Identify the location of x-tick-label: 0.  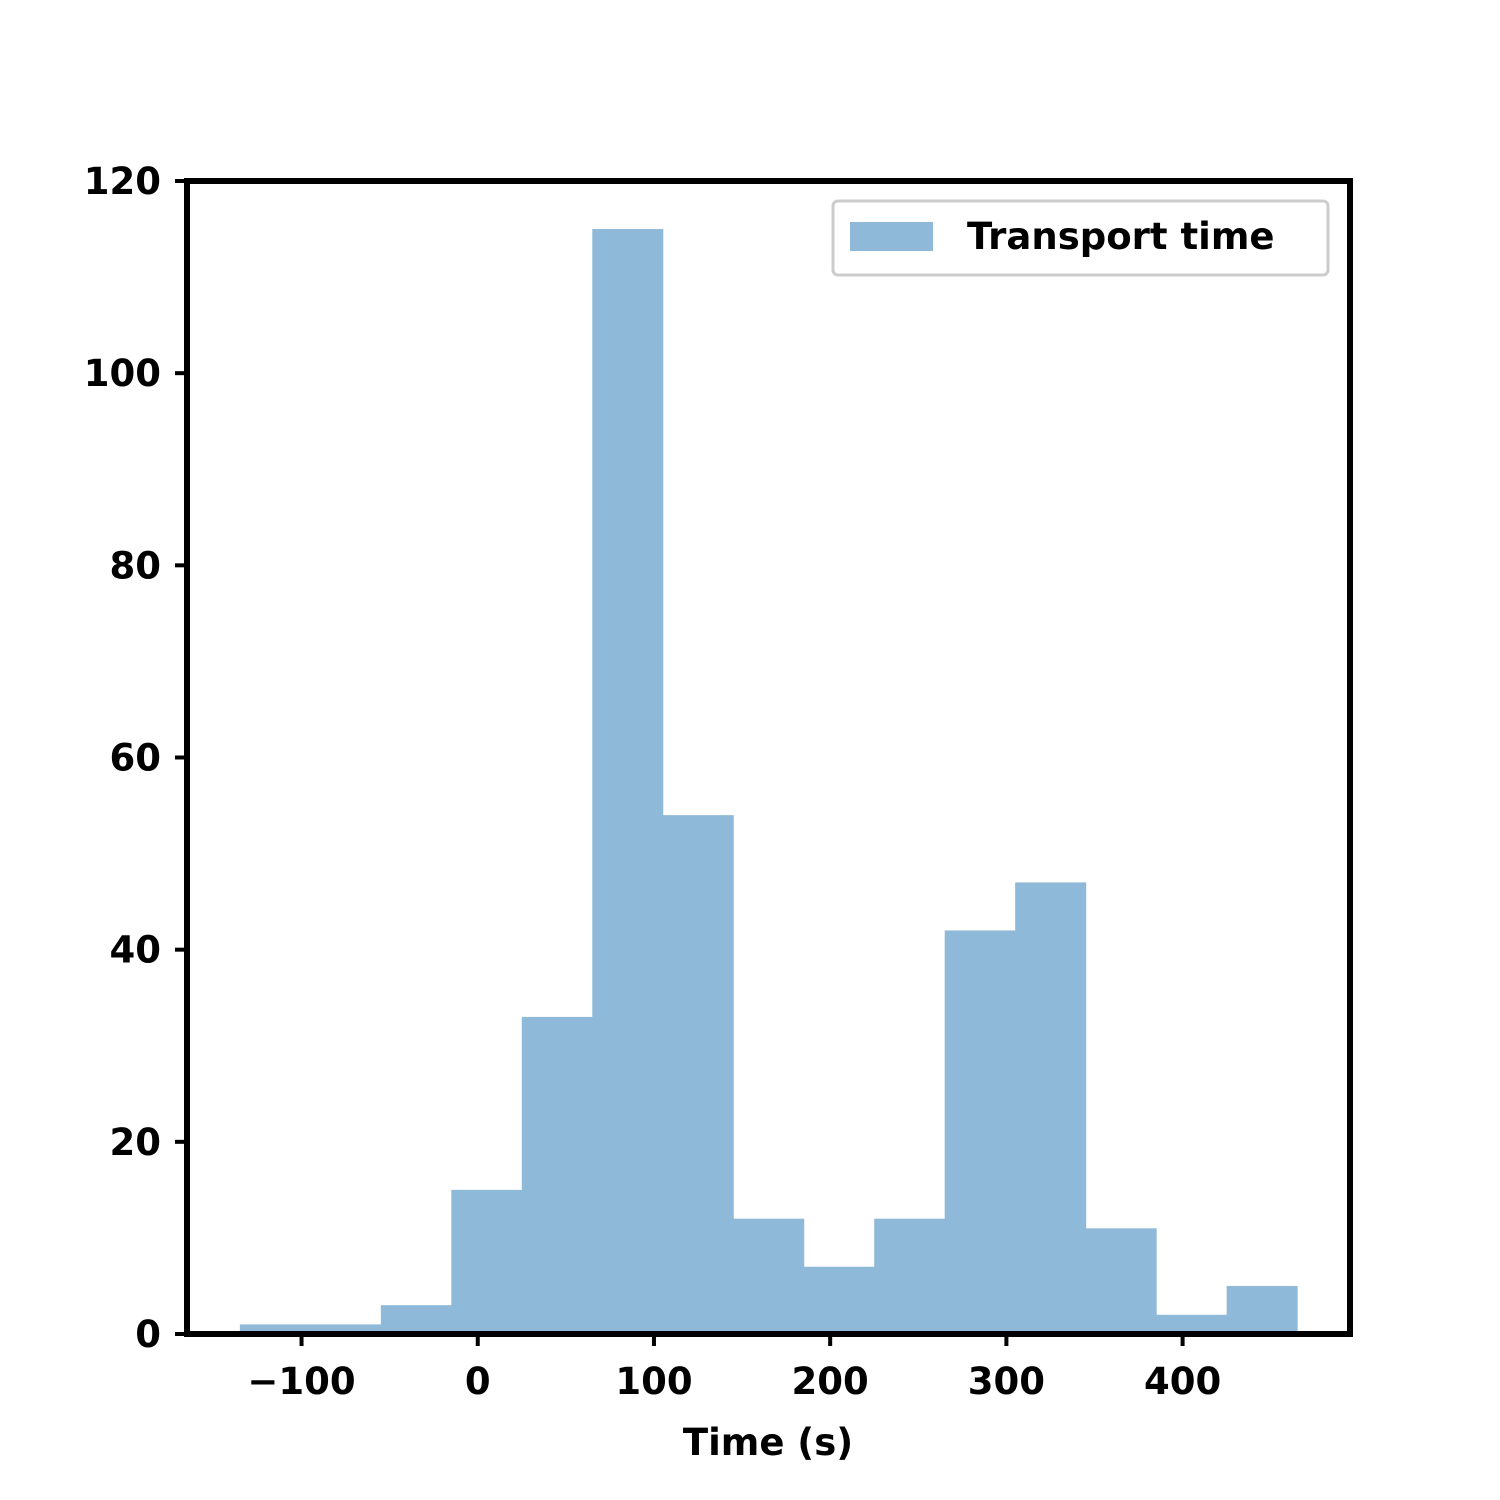
(478, 1381).